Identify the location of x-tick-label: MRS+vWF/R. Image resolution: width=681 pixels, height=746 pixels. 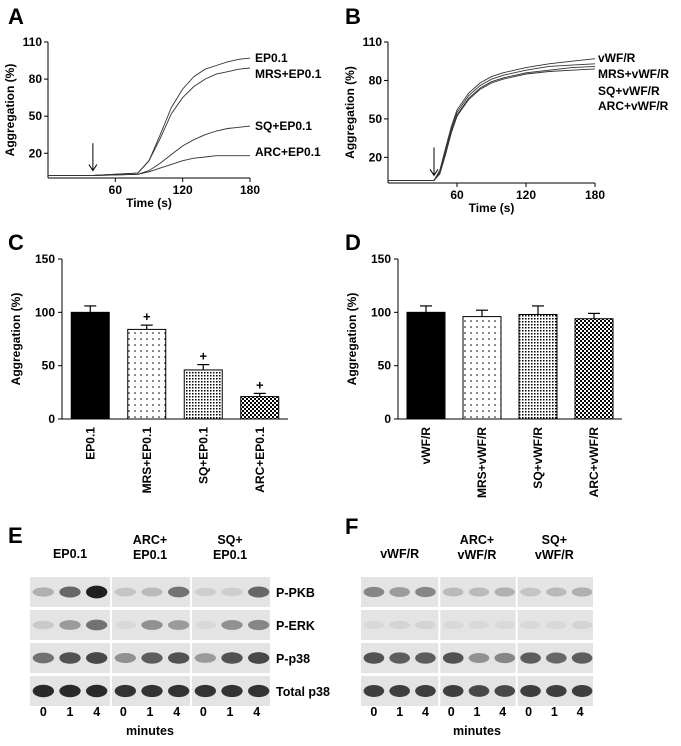
(482, 462).